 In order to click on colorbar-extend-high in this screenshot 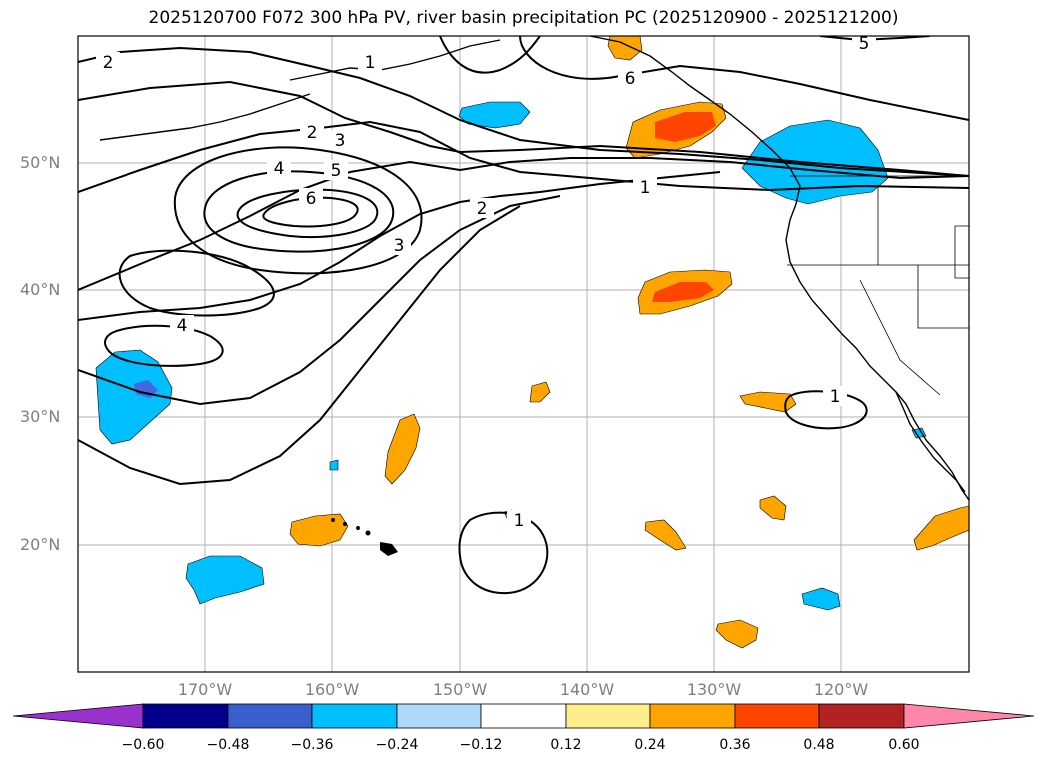, I will do `click(969, 716)`.